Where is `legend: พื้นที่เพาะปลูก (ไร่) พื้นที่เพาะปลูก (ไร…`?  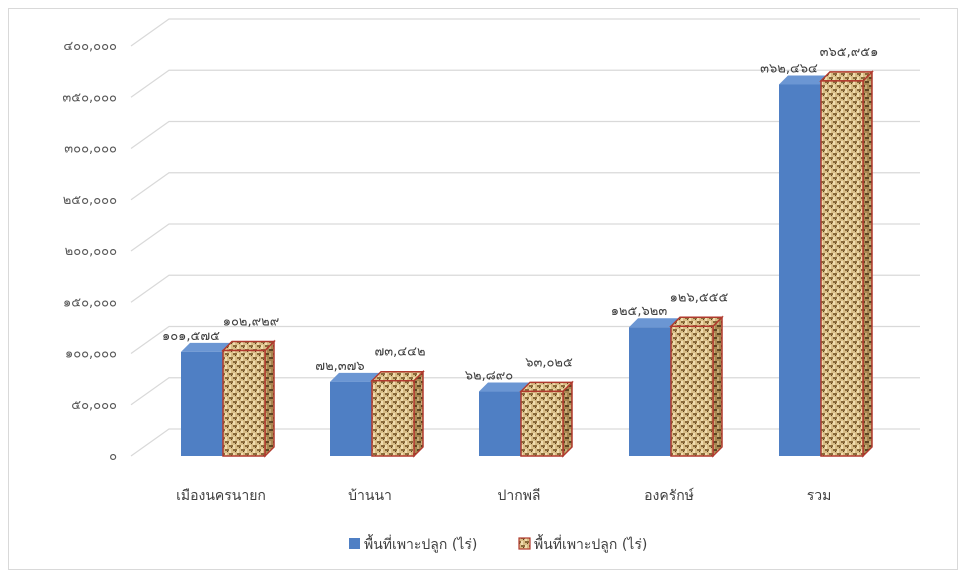
legend: พื้นที่เพาะปลูก (ไร่) พื้นที่เพาะปลูก (ไร… is located at coordinates (498, 543).